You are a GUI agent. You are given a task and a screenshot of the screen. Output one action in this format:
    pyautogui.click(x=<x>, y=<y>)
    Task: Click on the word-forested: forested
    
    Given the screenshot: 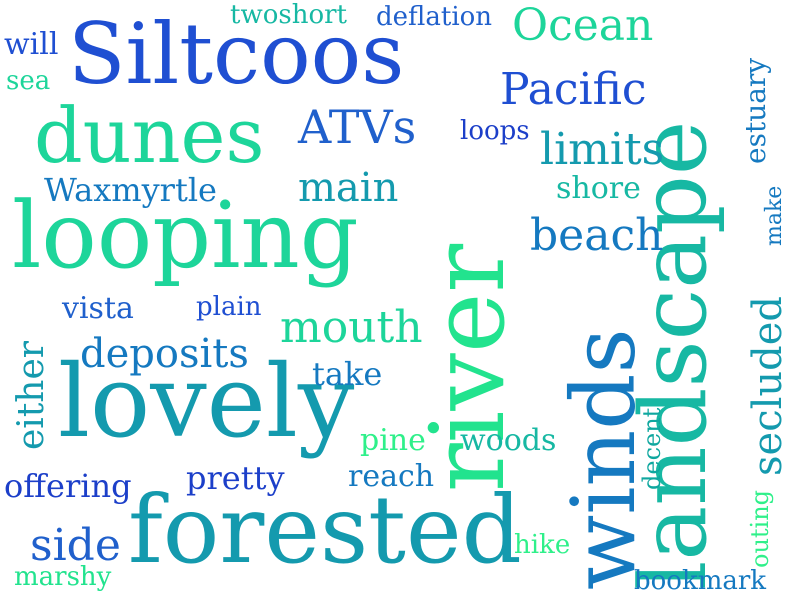 What is the action you would take?
    pyautogui.click(x=325, y=530)
    